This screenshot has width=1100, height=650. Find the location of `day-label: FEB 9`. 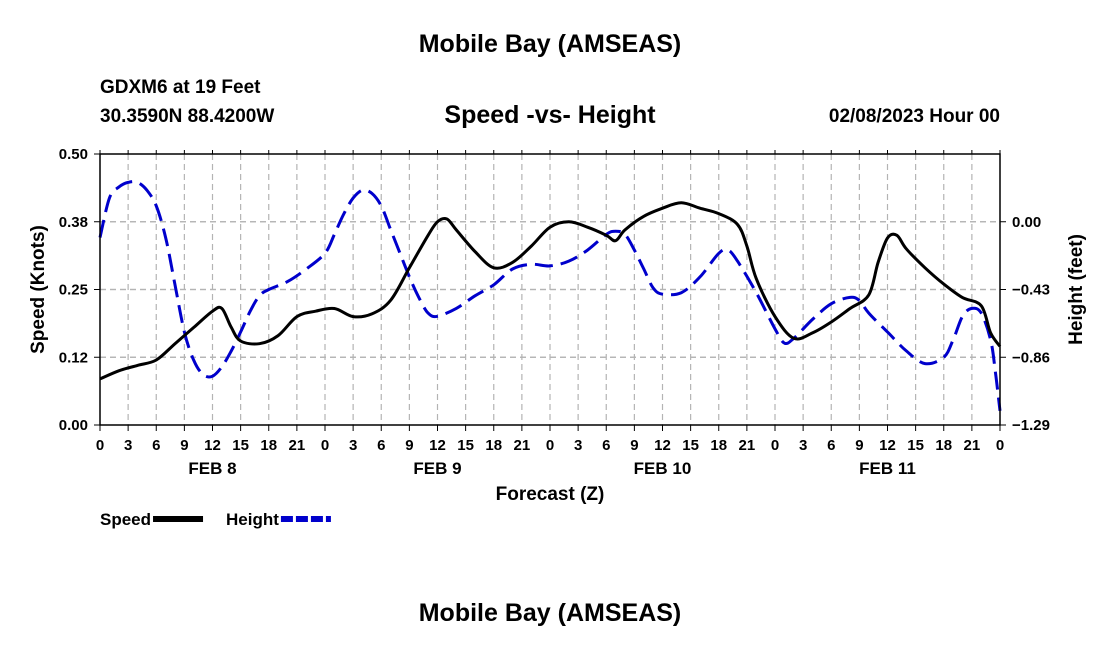

day-label: FEB 9 is located at coordinates (437, 468).